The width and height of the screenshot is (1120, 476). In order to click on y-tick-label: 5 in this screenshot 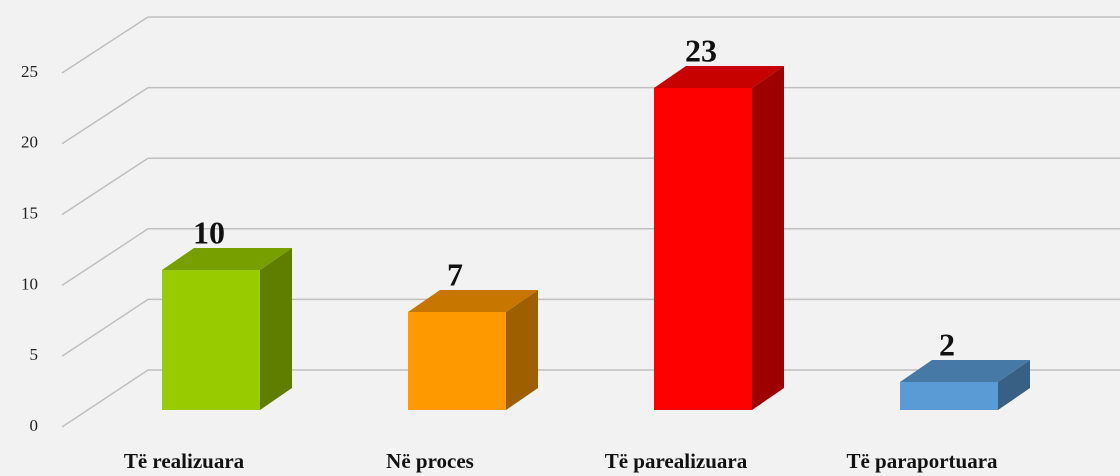, I will do `click(34, 354)`.